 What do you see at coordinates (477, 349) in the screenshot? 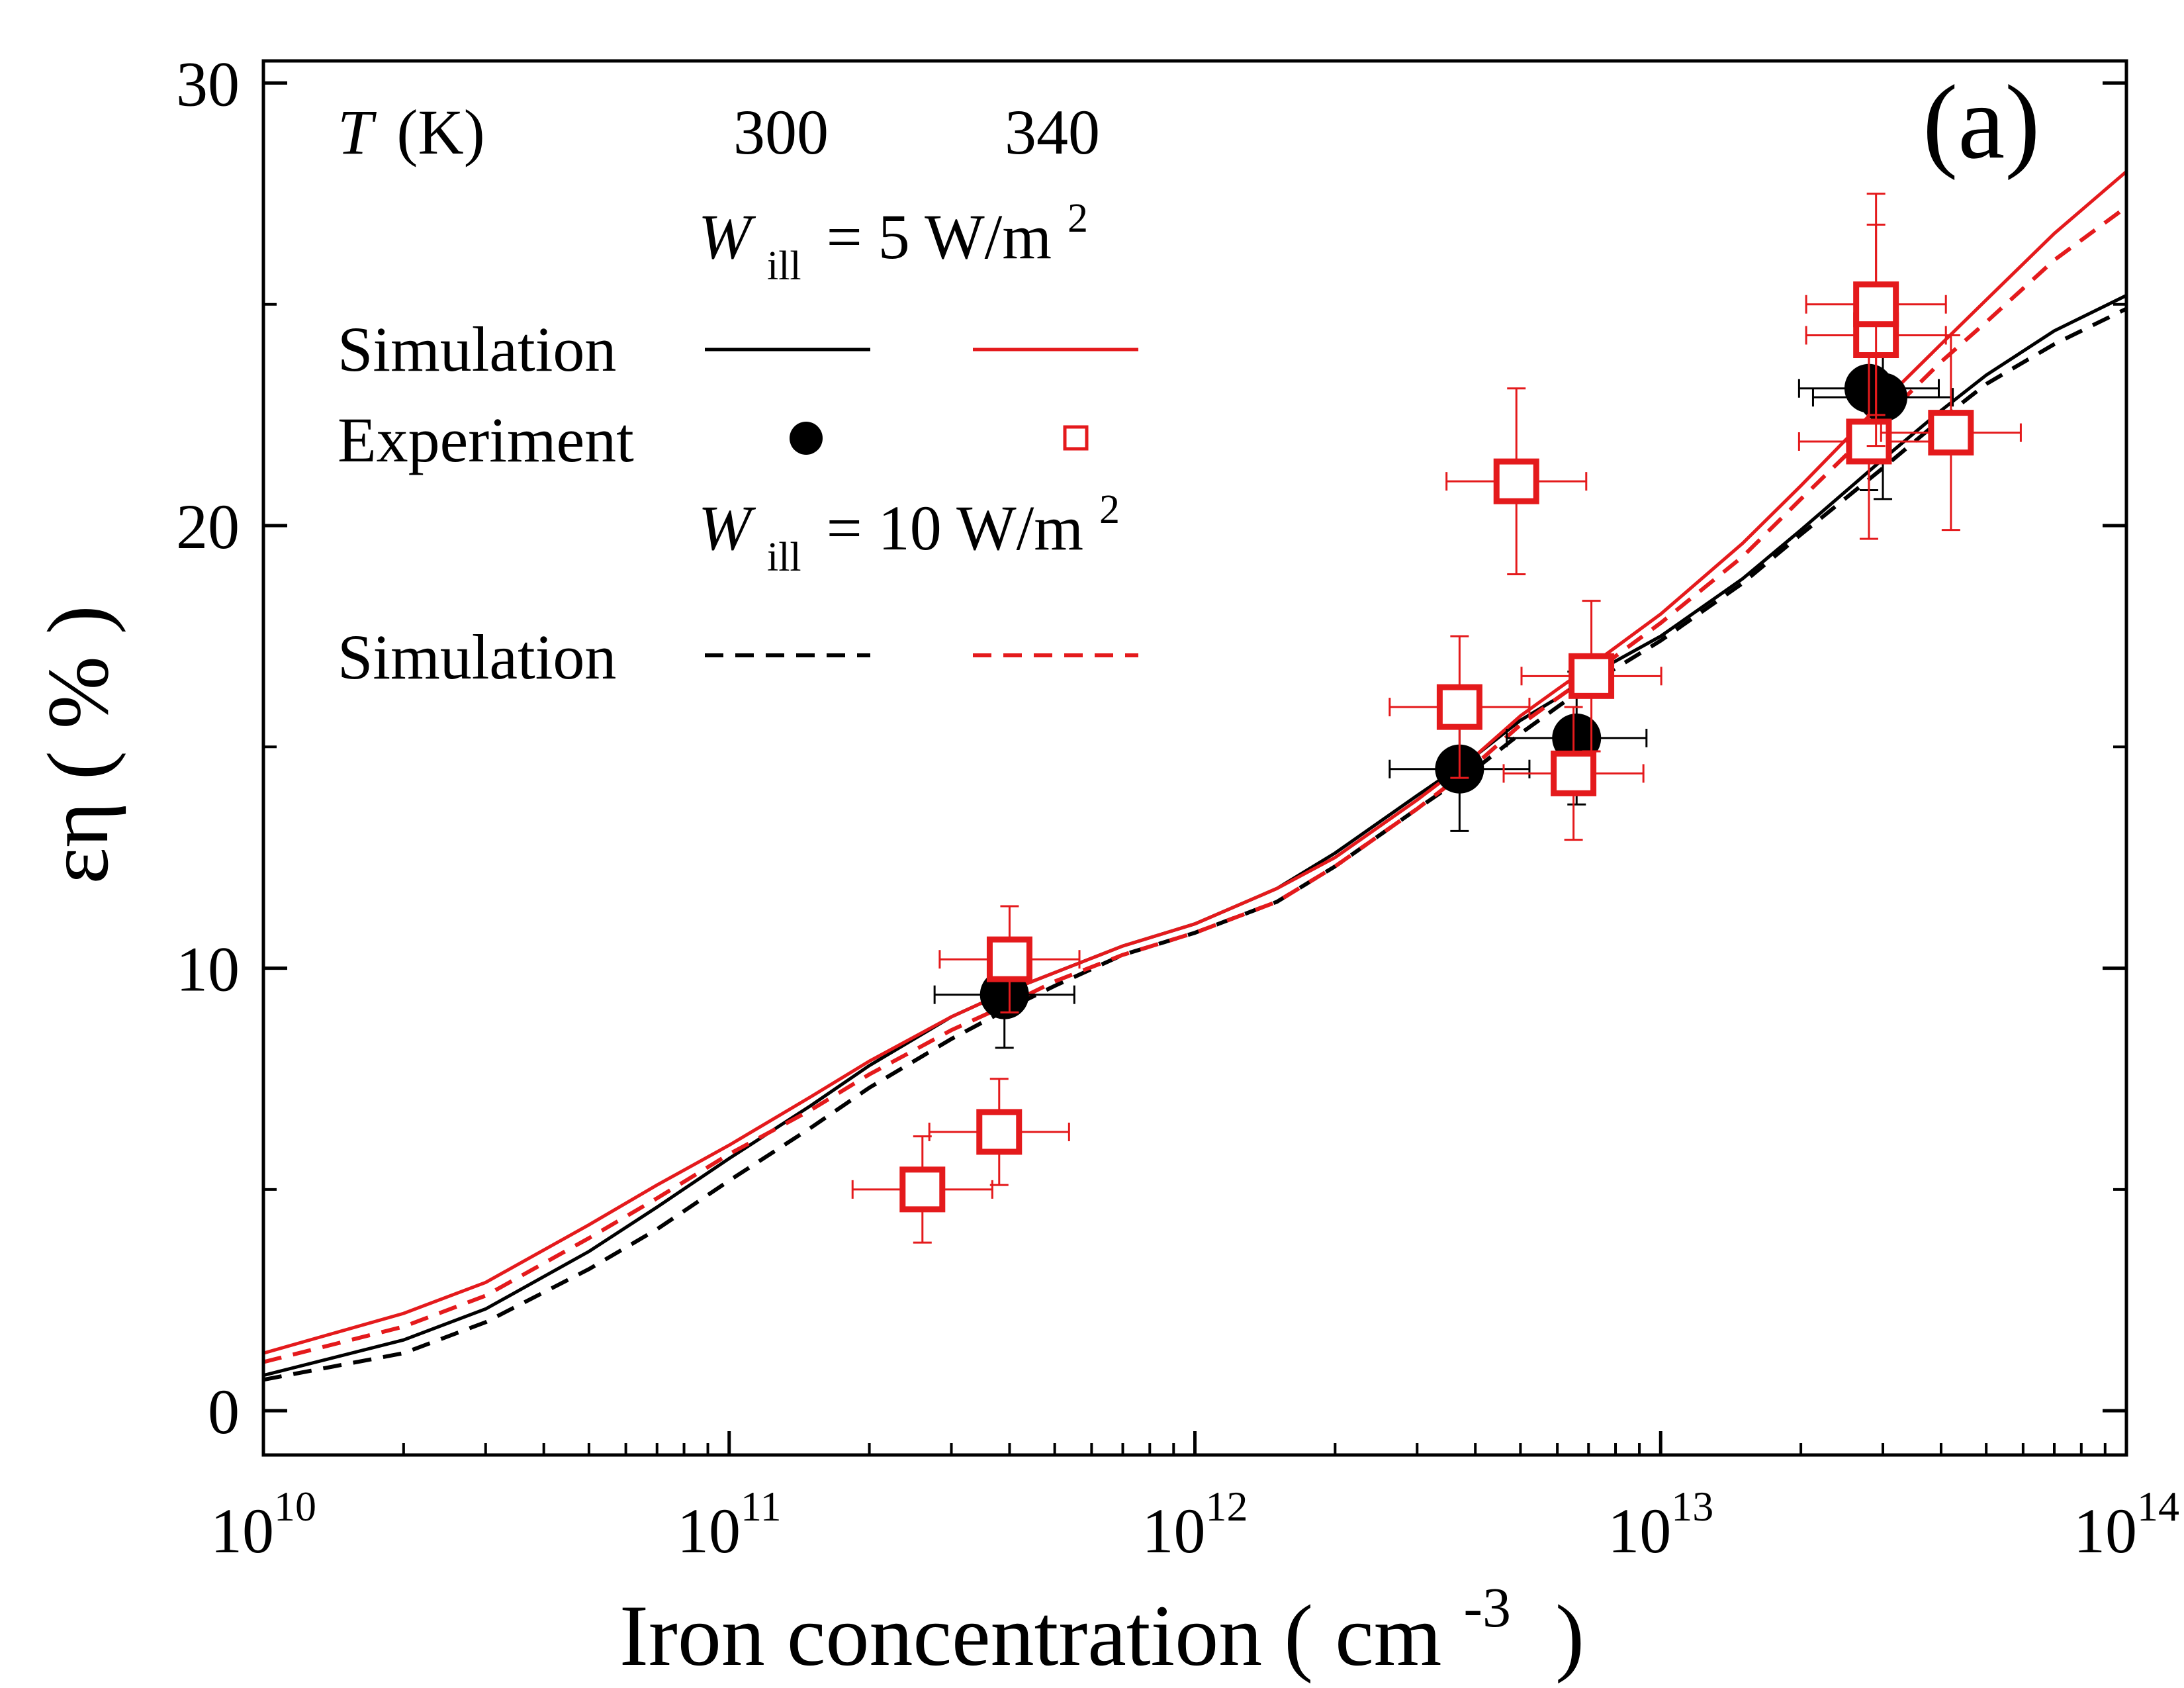
I see `legend-sim-label-5: Simulation` at bounding box center [477, 349].